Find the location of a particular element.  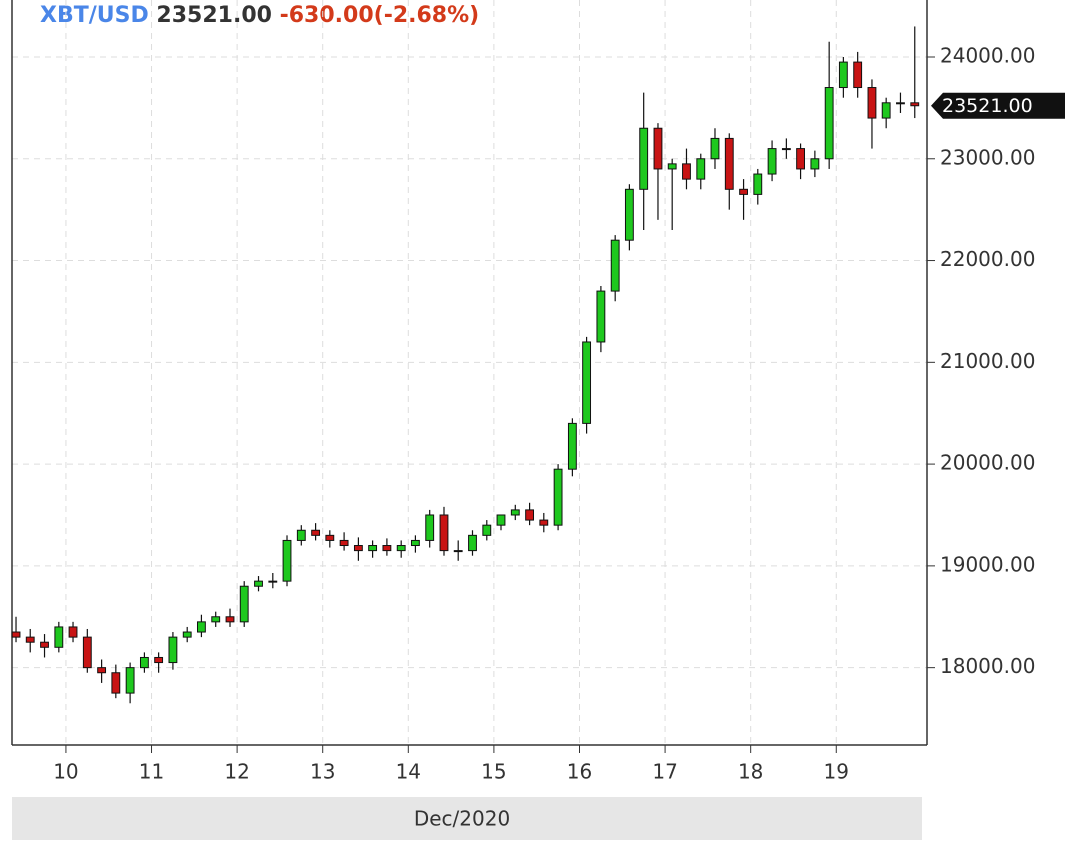

y-tick-label: 19000.00 is located at coordinates (987, 564).